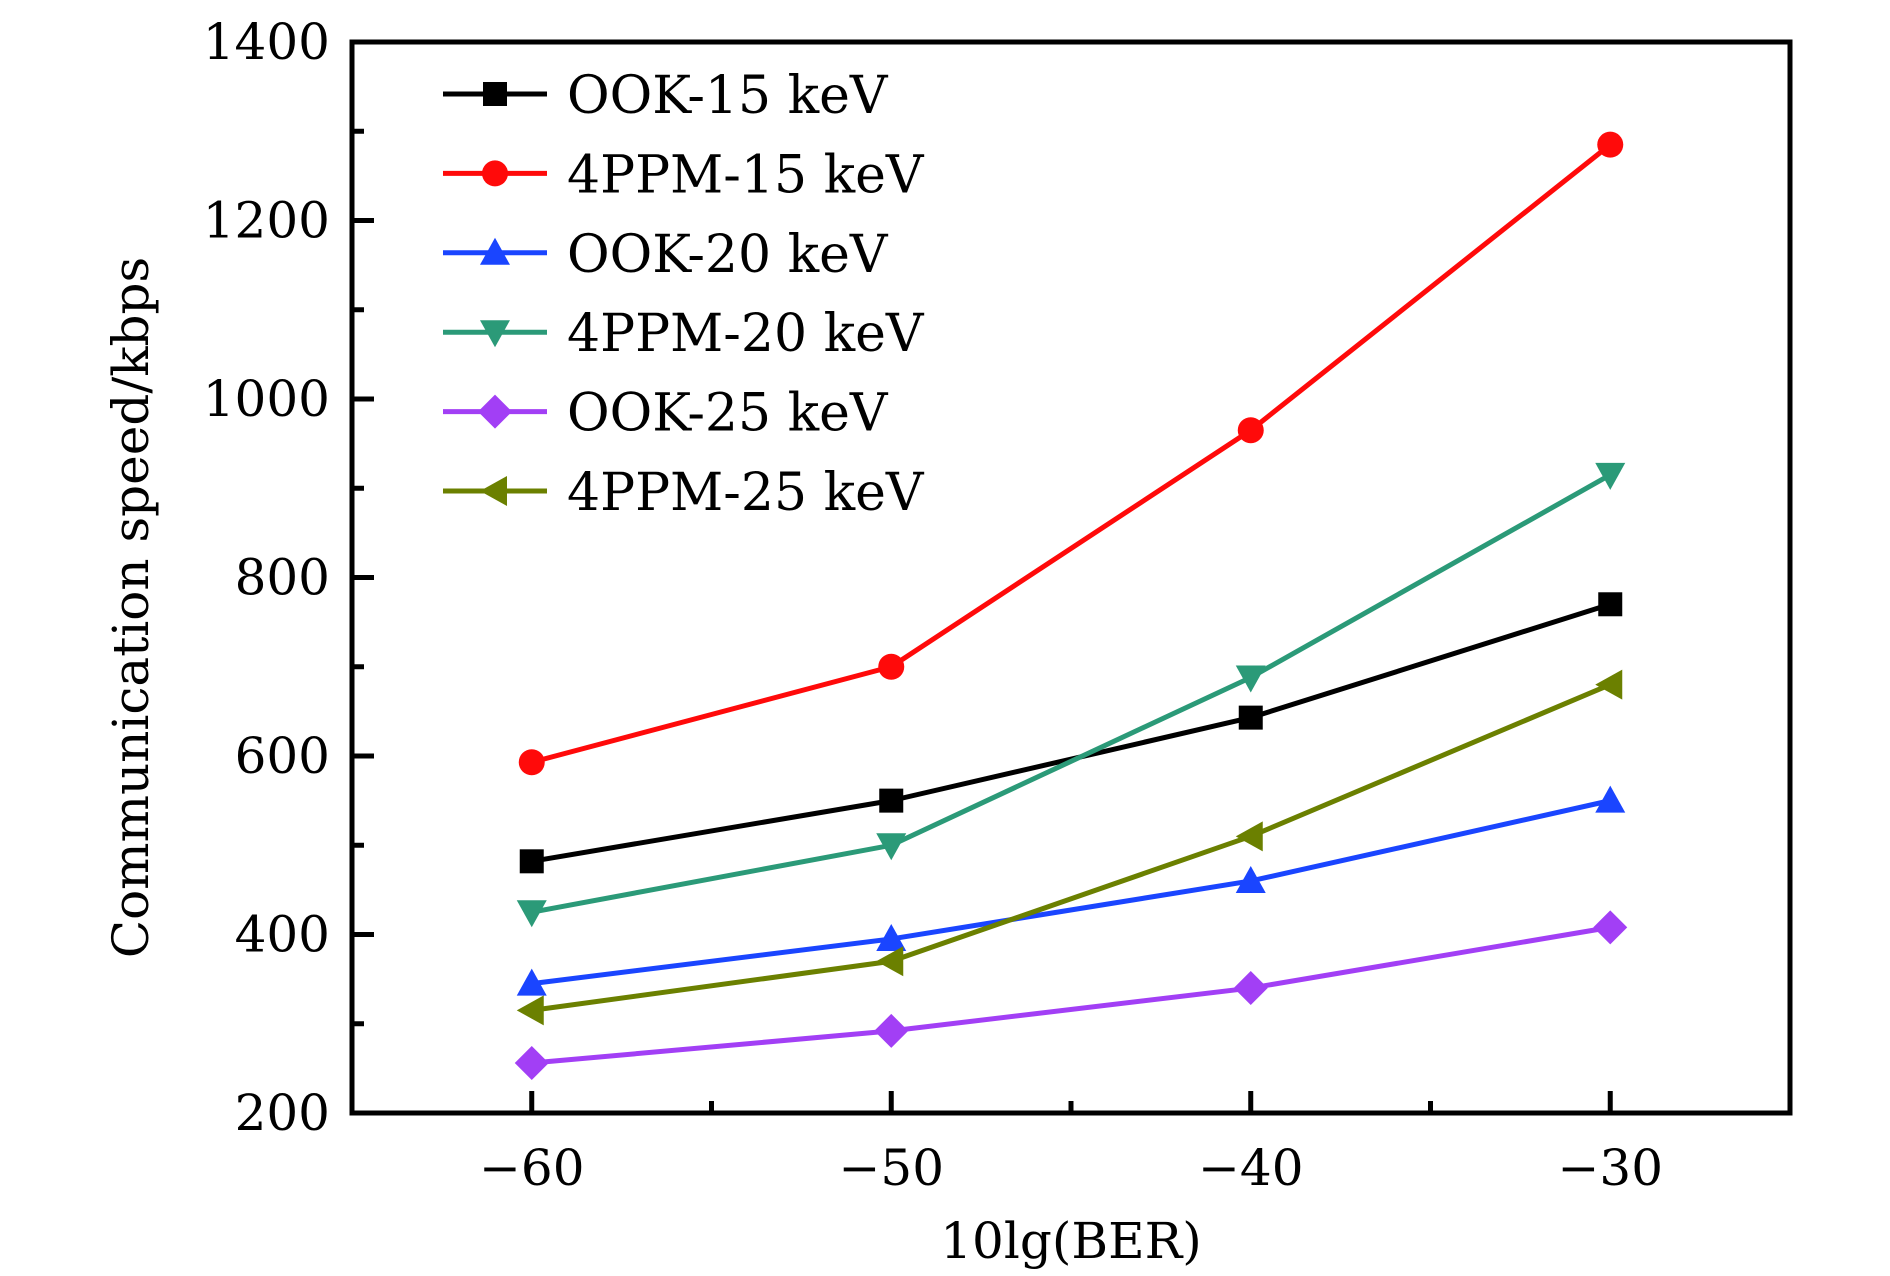 The height and width of the screenshot is (1276, 1890). What do you see at coordinates (1071, 1168) in the screenshot?
I see `x-axis-tick-labels: −60 −50 −40 −30` at bounding box center [1071, 1168].